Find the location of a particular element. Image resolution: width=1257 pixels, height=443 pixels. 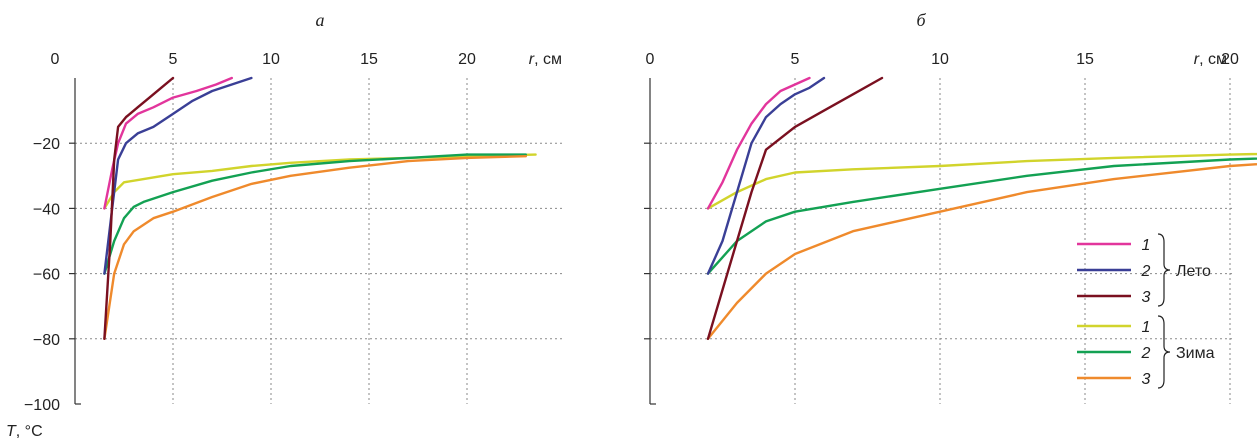

legend-group-label: Лето is located at coordinates (1193, 271).